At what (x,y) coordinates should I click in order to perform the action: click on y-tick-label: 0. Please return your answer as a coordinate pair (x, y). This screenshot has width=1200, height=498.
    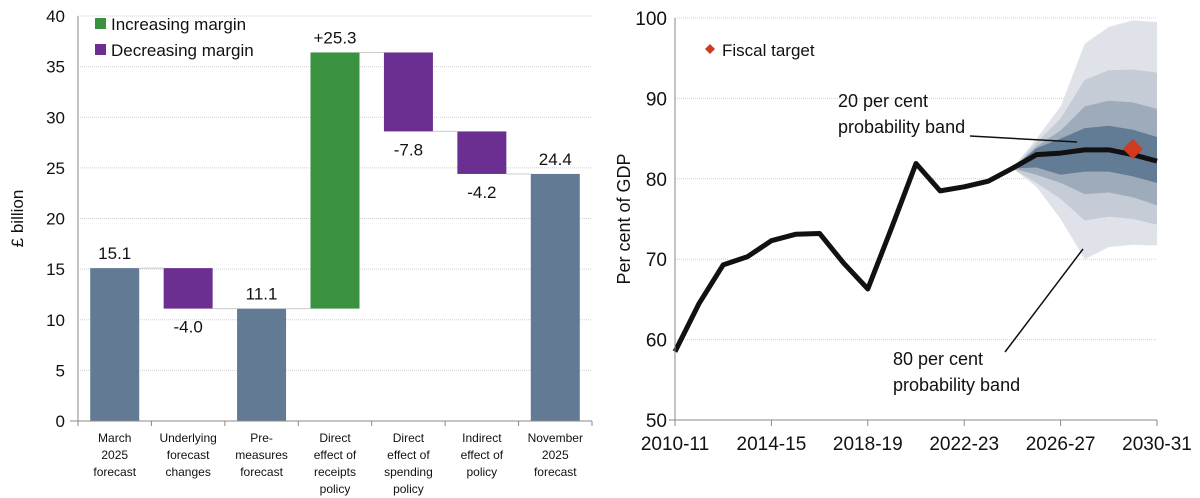
    Looking at the image, I should click on (60, 421).